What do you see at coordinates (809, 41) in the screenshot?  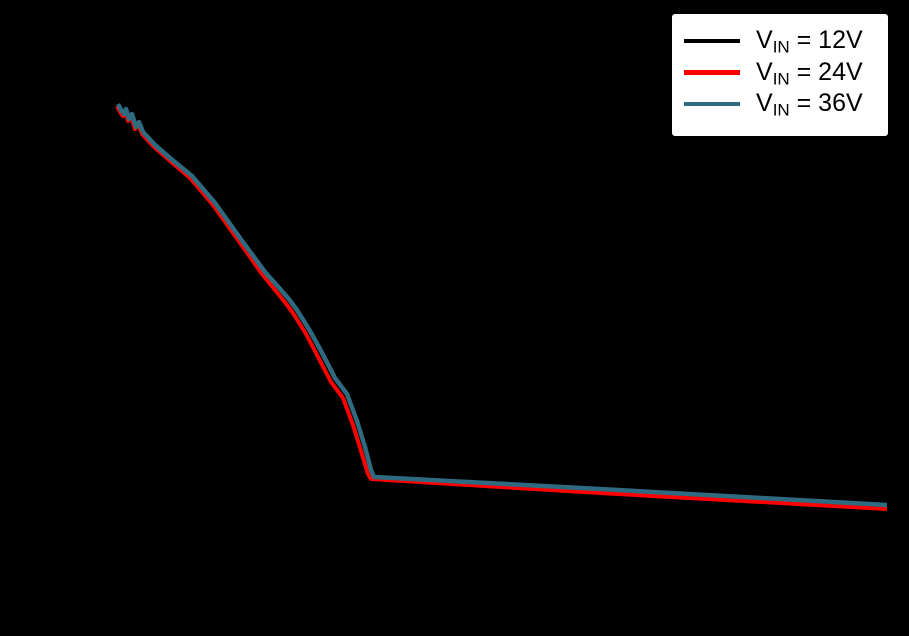 I see `legend-label-12v: VIN = 12V` at bounding box center [809, 41].